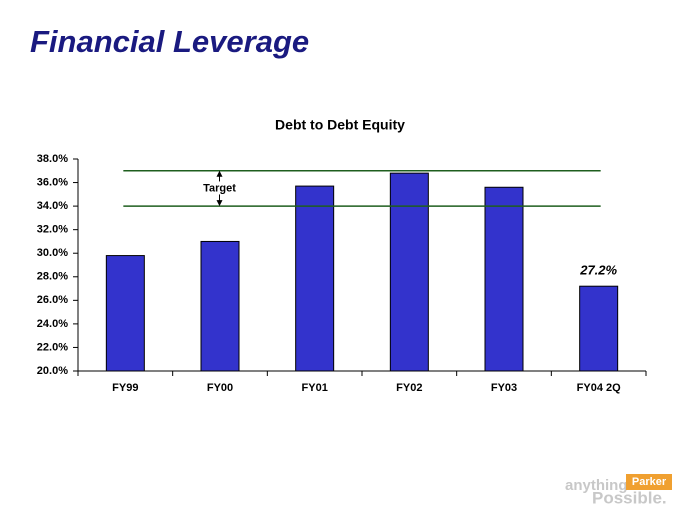  I want to click on chart-title: Debt to Debt Equity, so click(340, 125).